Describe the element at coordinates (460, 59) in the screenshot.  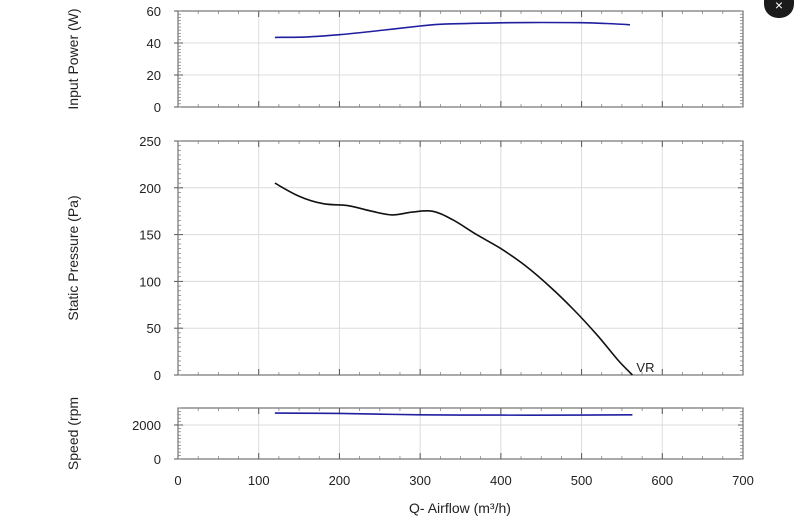
I see `panel-frame-power` at that location.